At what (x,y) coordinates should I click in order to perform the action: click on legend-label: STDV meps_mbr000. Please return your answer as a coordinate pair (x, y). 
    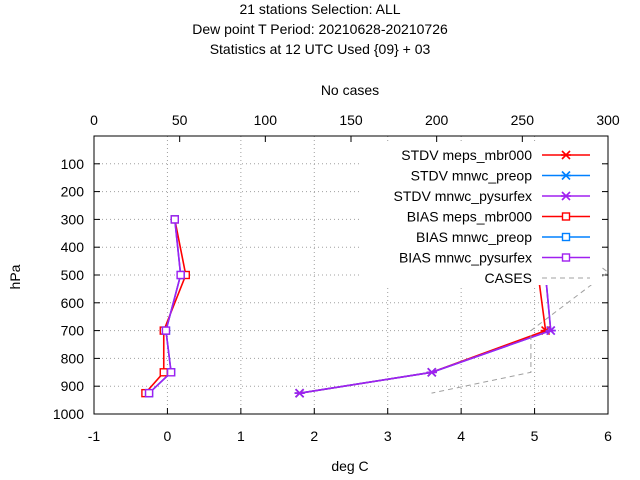
    Looking at the image, I should click on (466, 155).